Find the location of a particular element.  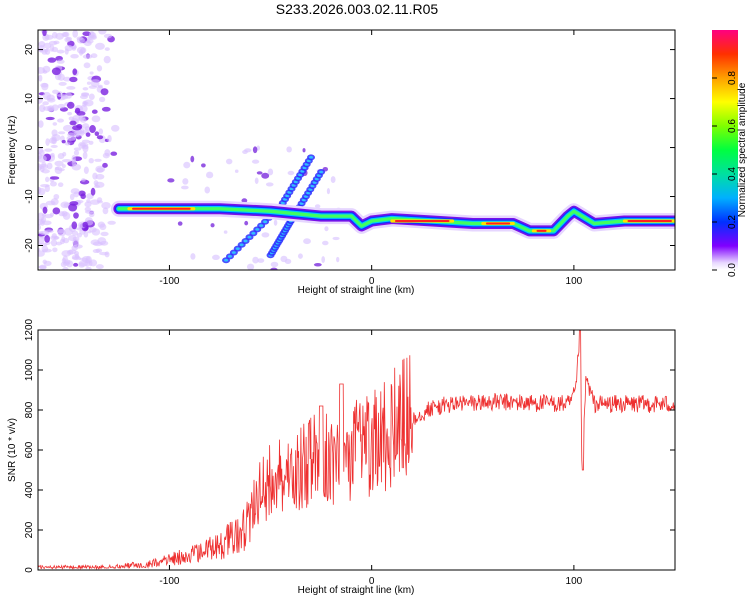

spectrogram-y-tick-label: 10 is located at coordinates (29, 99).